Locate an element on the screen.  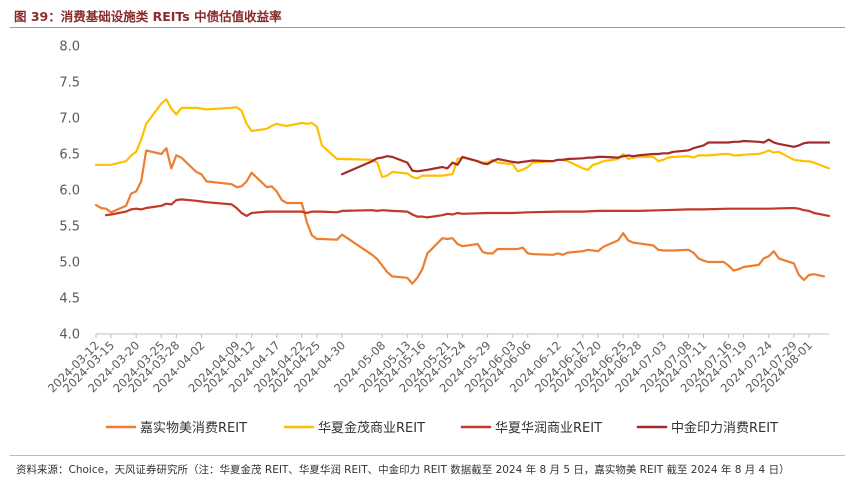
y-tick-label: 8.0 is located at coordinates (69, 47).